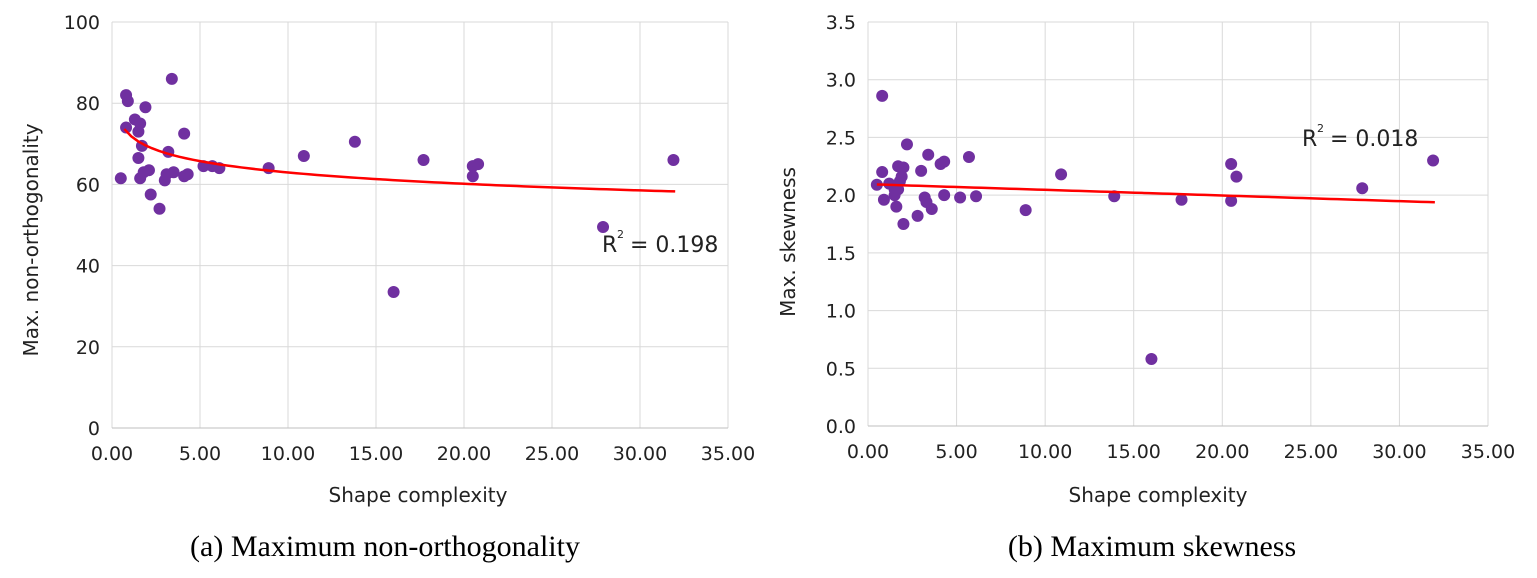  Describe the element at coordinates (841, 312) in the screenshot. I see `y-tick-label: 1.0` at that location.